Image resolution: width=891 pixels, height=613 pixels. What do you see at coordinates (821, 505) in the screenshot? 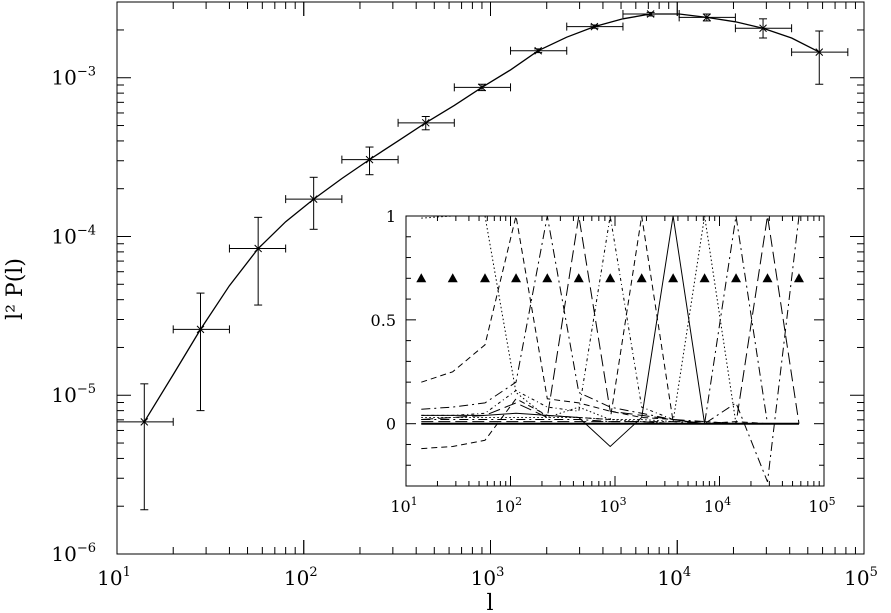
I see `inset-x-tick-label: 10⁵` at bounding box center [821, 505].